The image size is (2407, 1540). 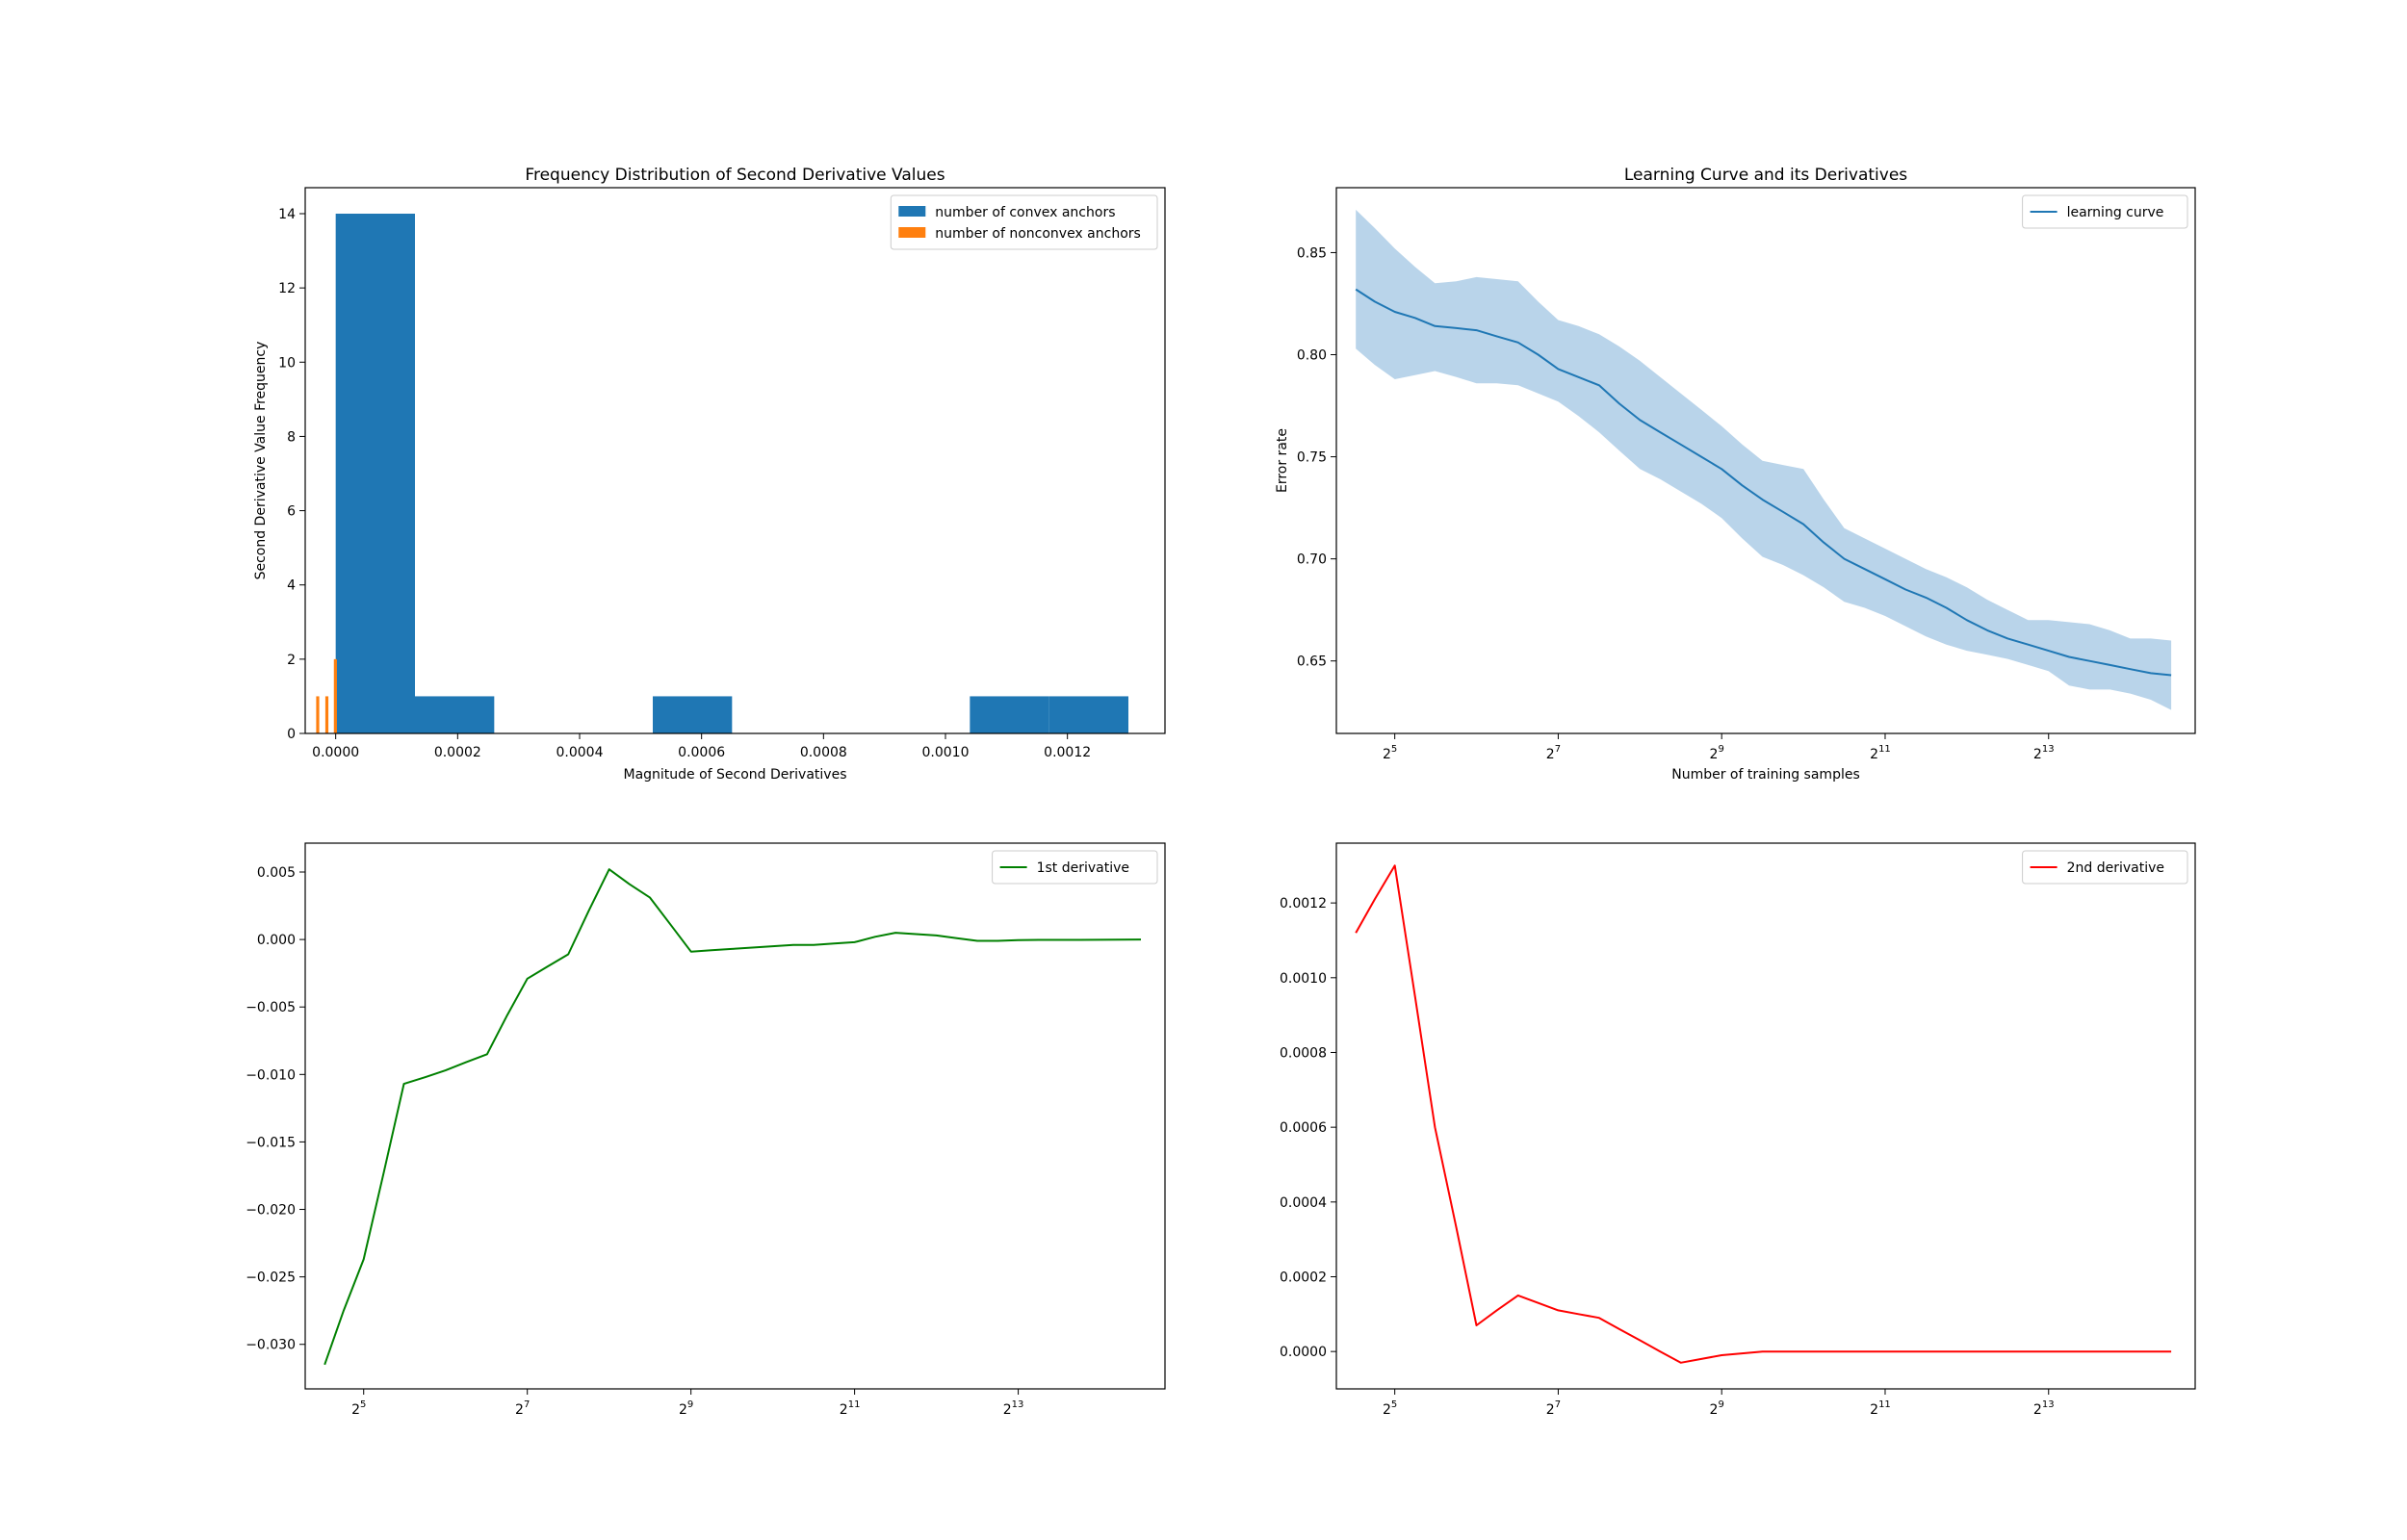 I want to click on x-tick-label: 27, so click(x=522, y=1408).